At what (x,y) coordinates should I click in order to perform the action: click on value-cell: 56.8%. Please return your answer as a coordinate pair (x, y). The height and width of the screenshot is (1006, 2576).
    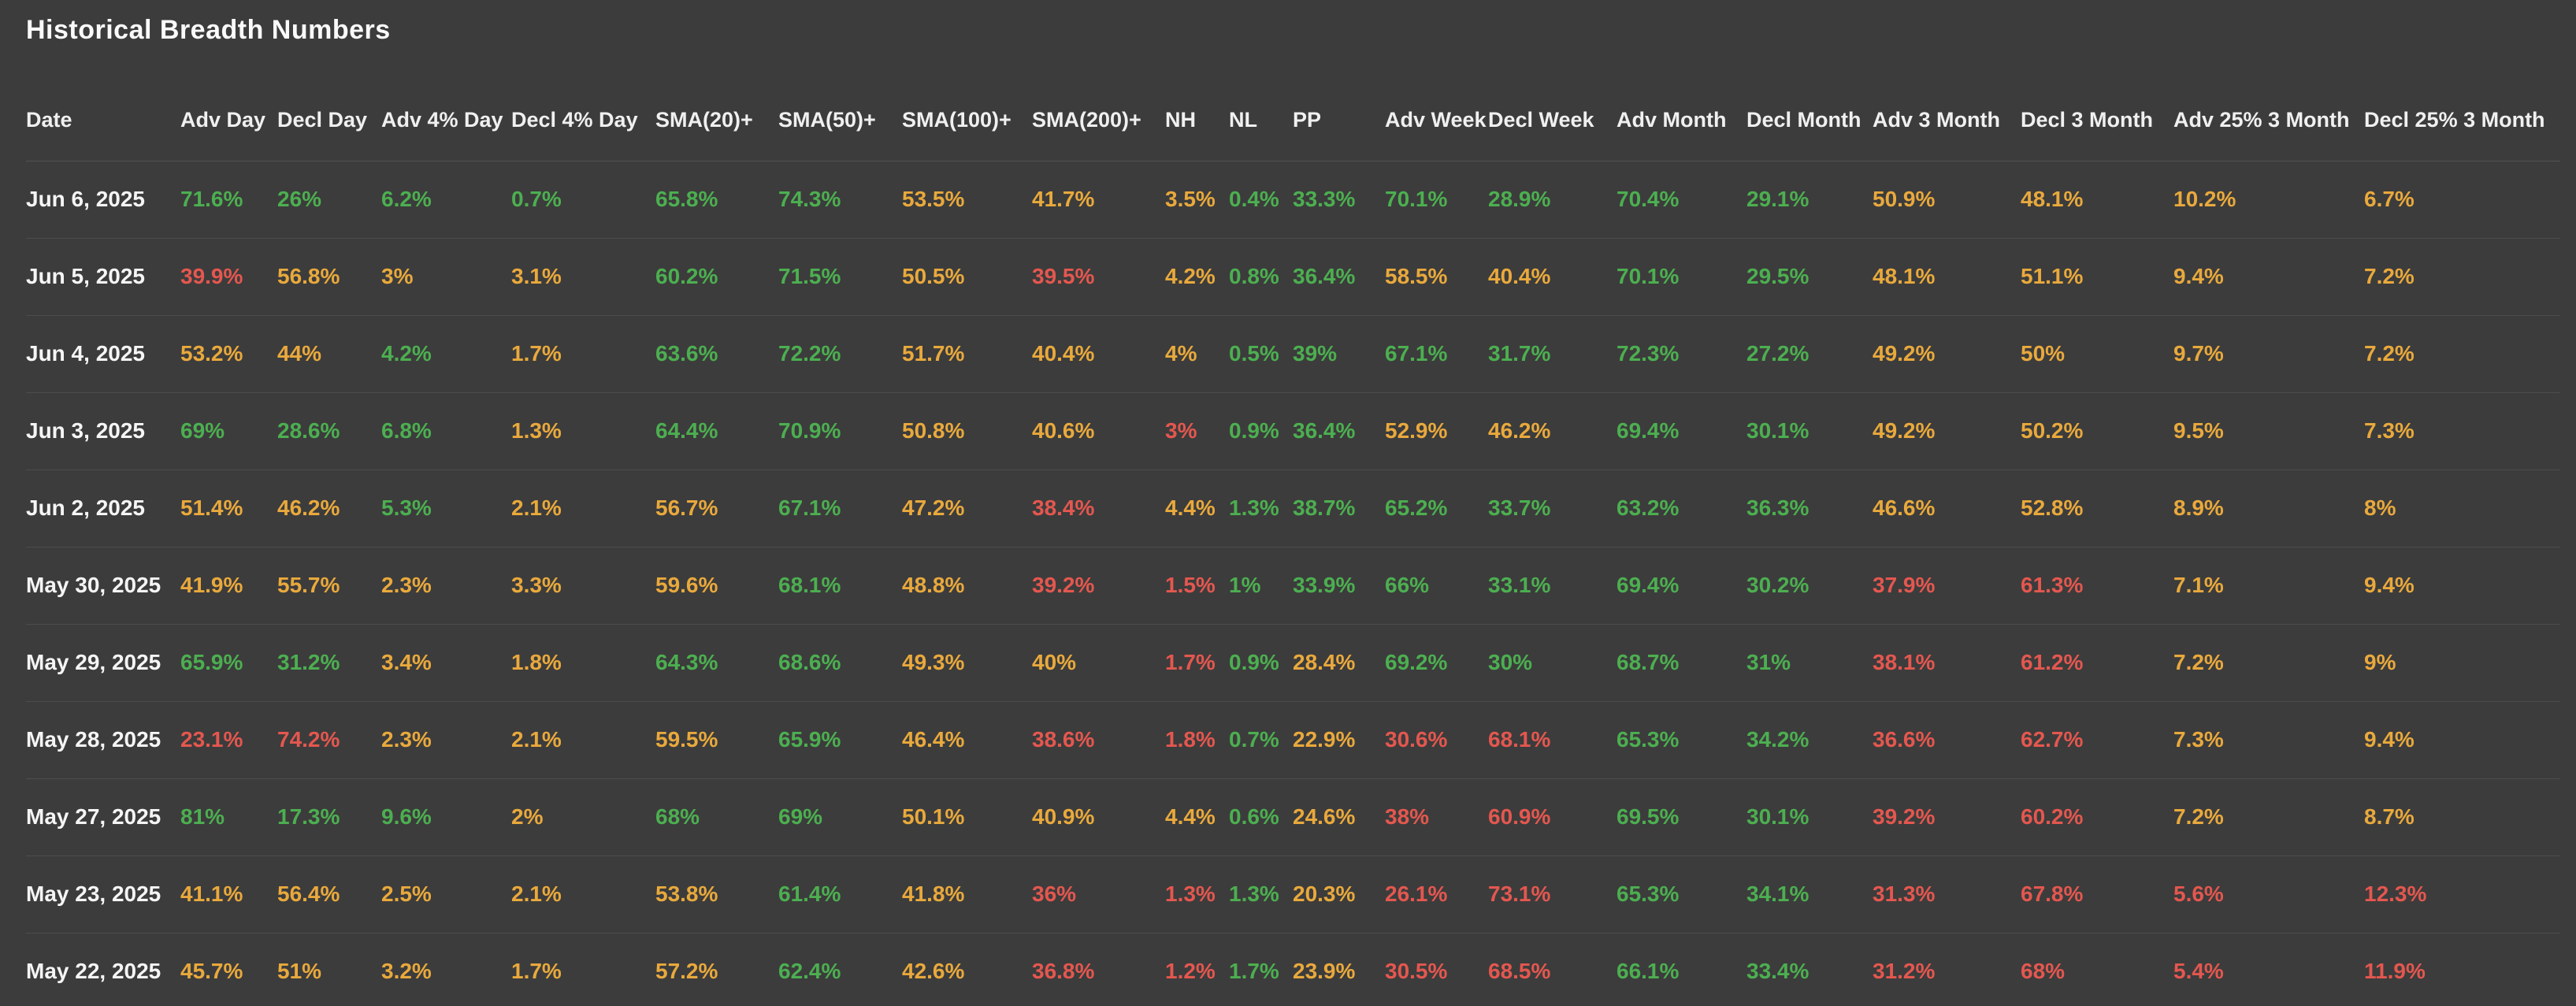
    Looking at the image, I should click on (308, 276).